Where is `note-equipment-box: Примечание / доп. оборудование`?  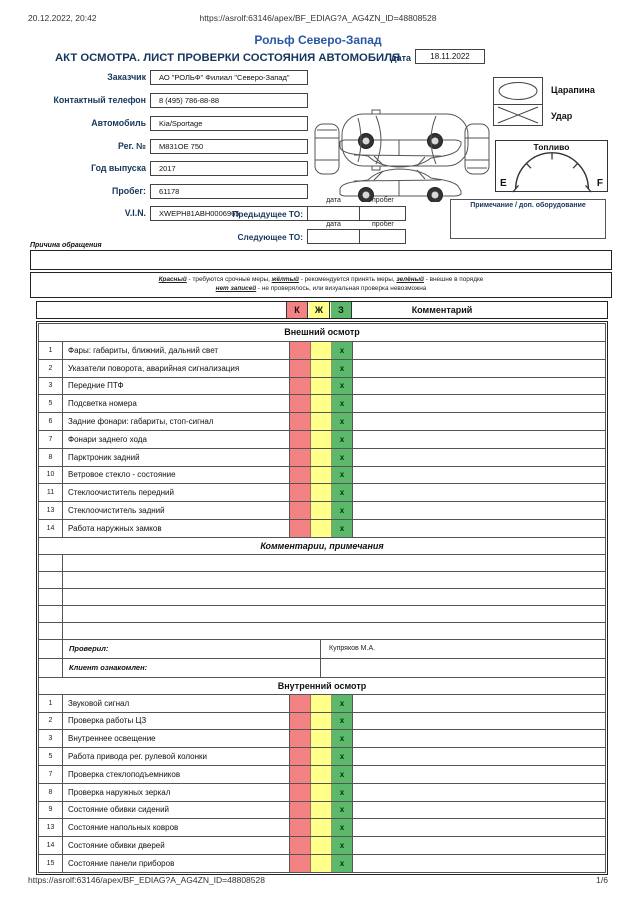 note-equipment-box: Примечание / доп. оборудование is located at coordinates (528, 219).